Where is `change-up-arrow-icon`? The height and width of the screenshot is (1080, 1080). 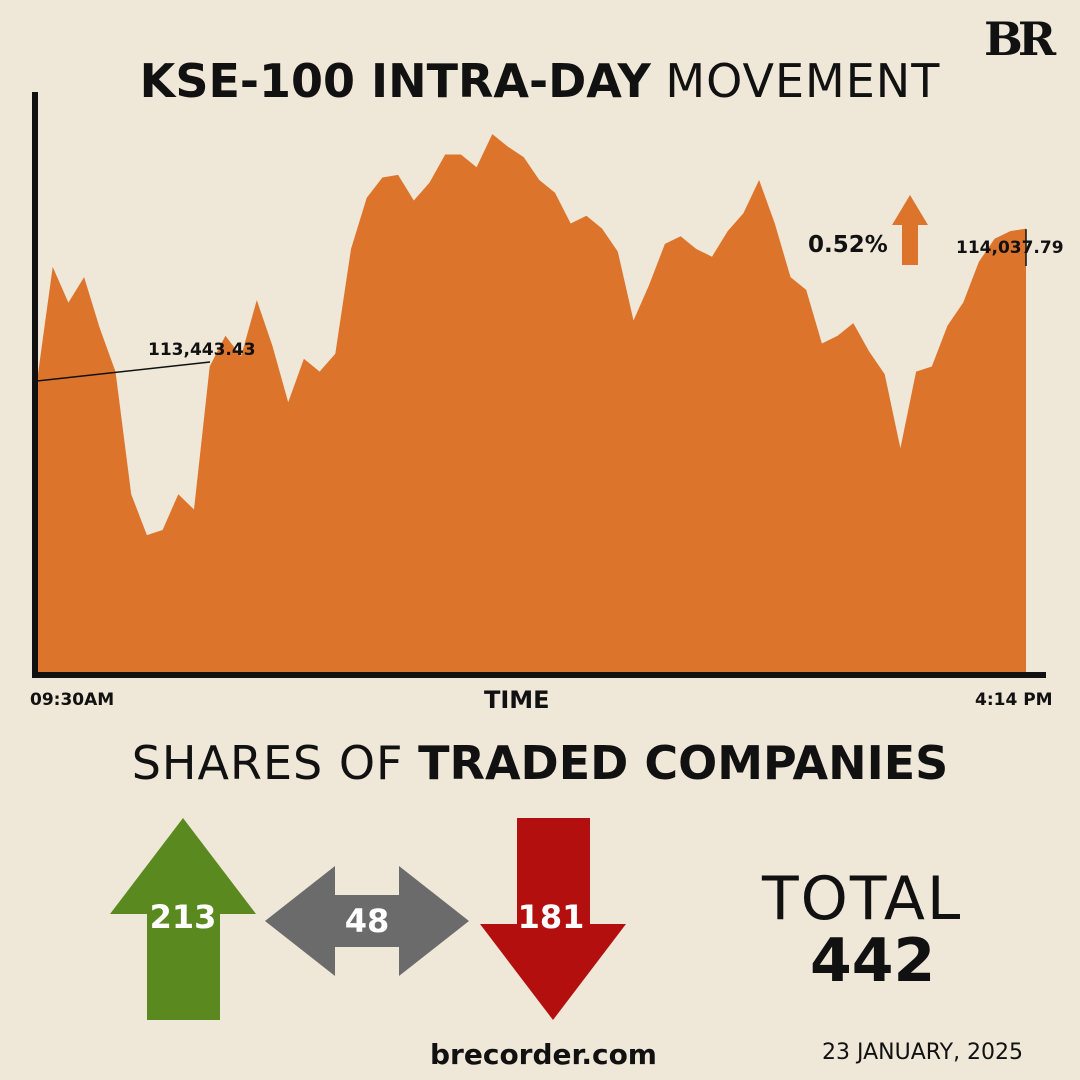
change-up-arrow-icon is located at coordinates (910, 230).